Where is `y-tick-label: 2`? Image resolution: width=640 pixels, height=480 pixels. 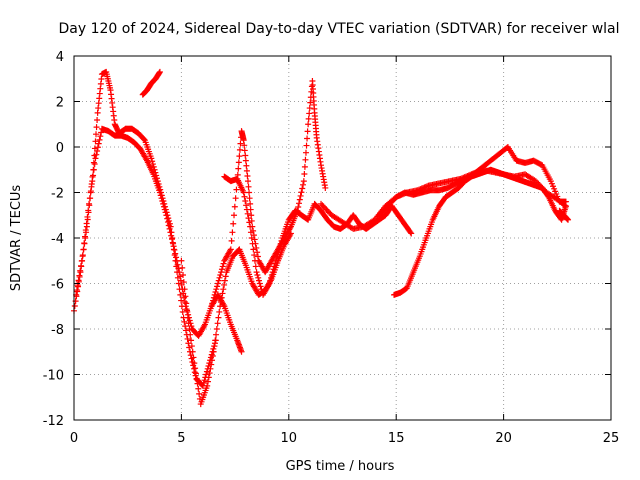 y-tick-label: 2 is located at coordinates (60, 103).